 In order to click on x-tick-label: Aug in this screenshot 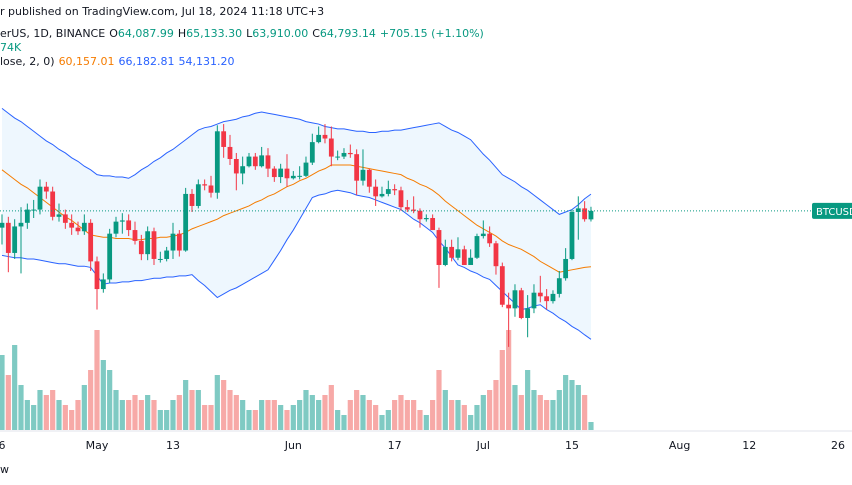, I will do `click(679, 445)`.